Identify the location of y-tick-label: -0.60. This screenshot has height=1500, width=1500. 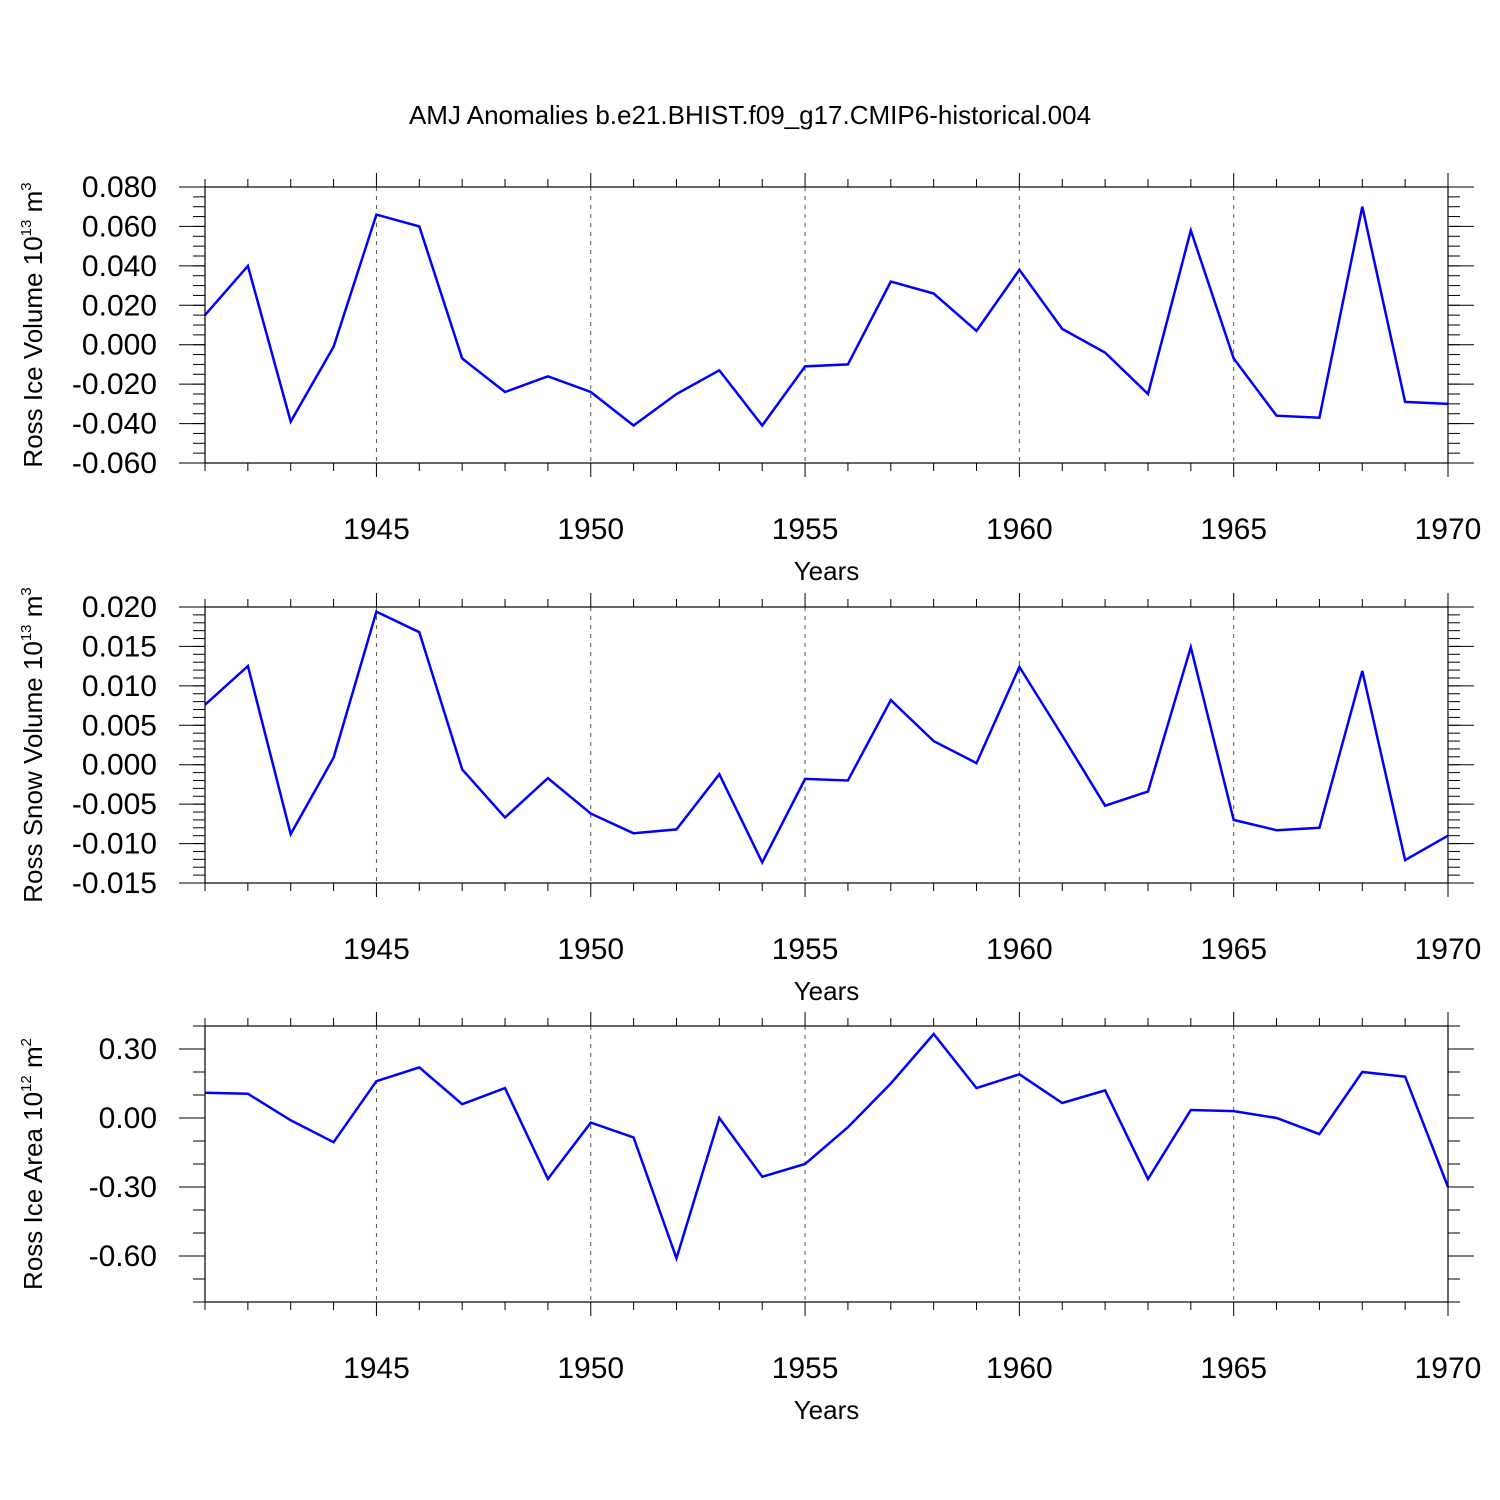
(123, 1256).